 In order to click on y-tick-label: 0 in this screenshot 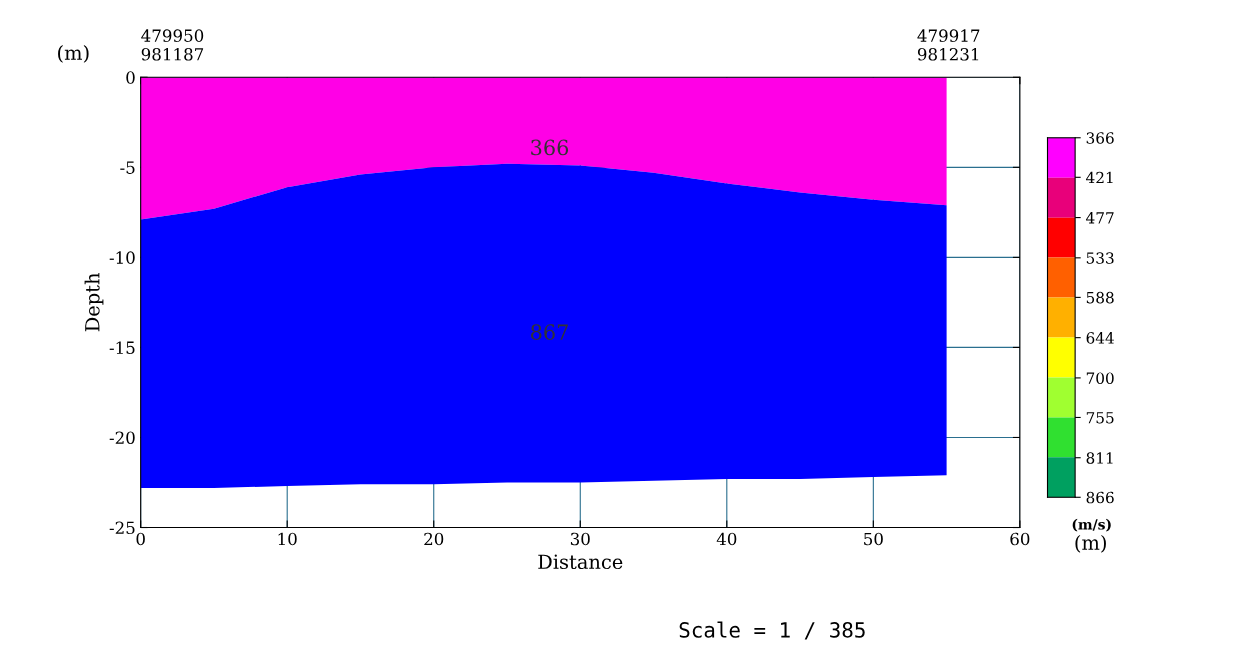, I will do `click(130, 77)`.